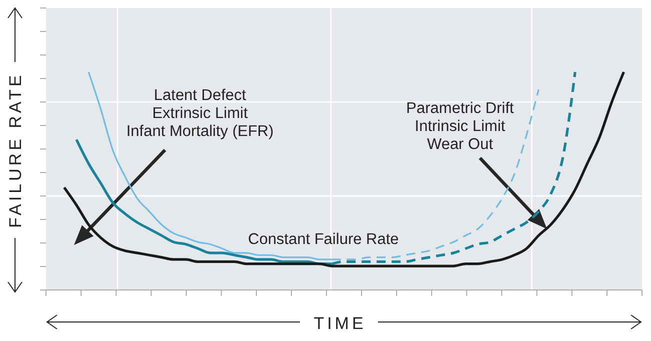 This screenshot has height=341, width=651. What do you see at coordinates (460, 126) in the screenshot?
I see `annotation: Parametric Drift Intrinsic Limit Wear Out` at bounding box center [460, 126].